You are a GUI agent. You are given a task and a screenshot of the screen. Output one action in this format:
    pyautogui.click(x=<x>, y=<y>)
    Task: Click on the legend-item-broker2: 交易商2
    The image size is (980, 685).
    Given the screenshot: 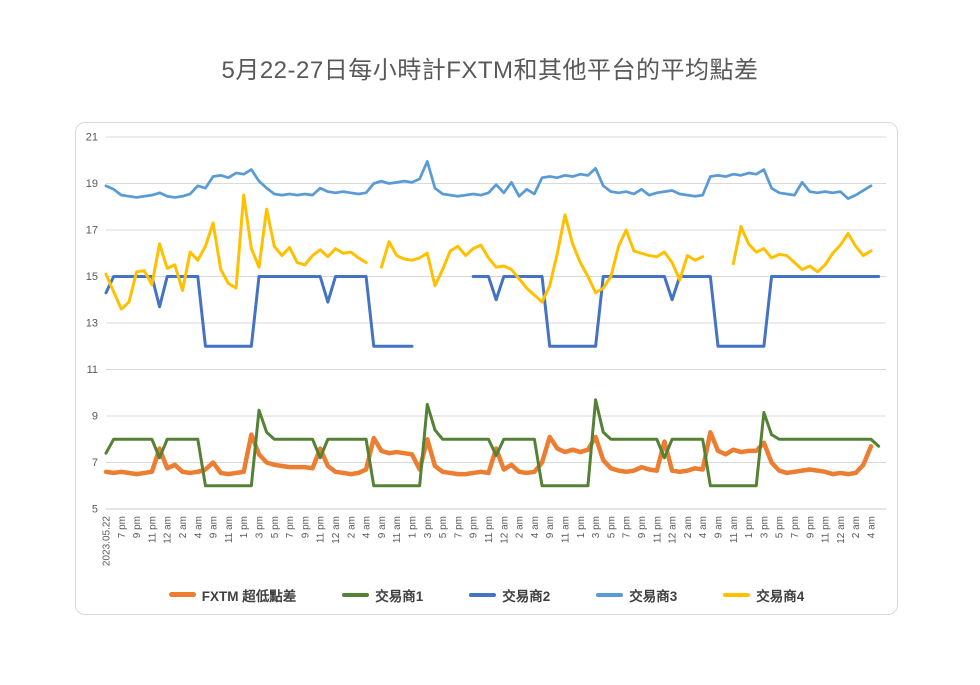 What is the action you would take?
    pyautogui.click(x=509, y=595)
    